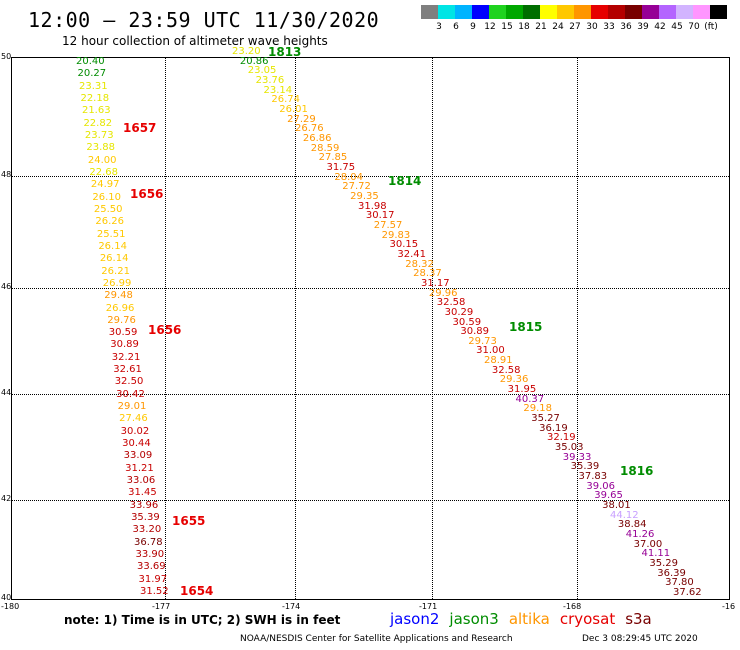 The width and height of the screenshot is (740, 650). What do you see at coordinates (671, 573) in the screenshot?
I see `wave-height-value: 36.39` at bounding box center [671, 573].